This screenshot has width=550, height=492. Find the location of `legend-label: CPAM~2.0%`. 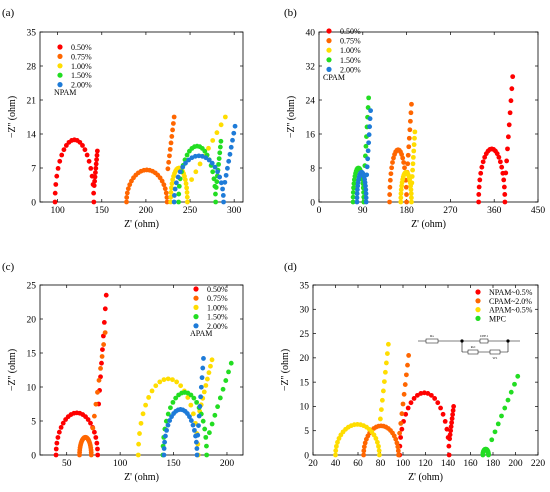

legend-label: CPAM~2.0% is located at coordinates (510, 301).